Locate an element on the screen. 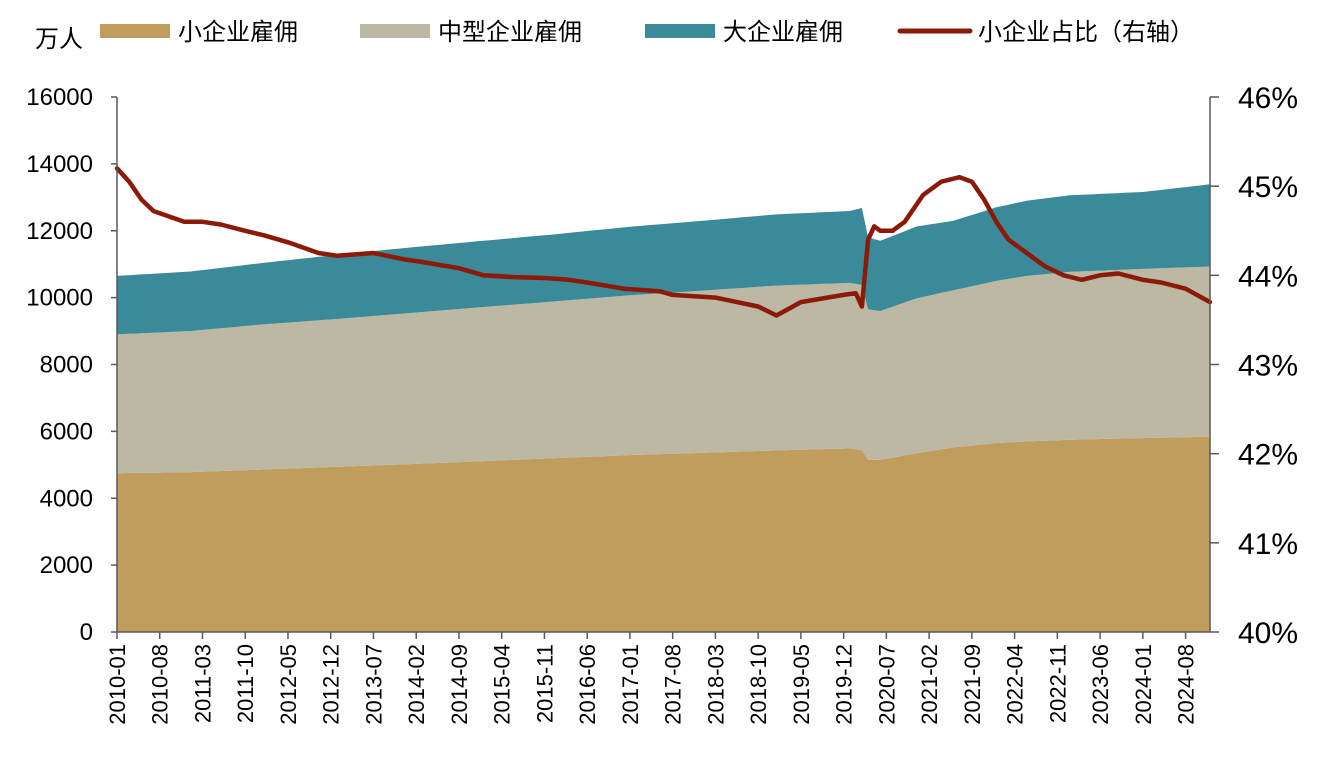 The image size is (1317, 768). left-tick-label: 0 is located at coordinates (86, 632).